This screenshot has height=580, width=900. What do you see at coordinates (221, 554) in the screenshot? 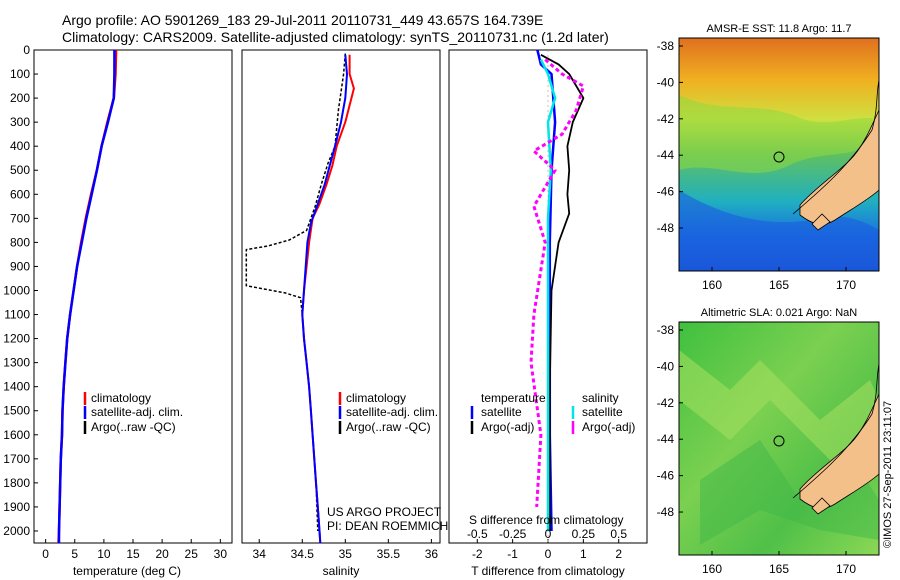
I see `x-tick-label: 30` at bounding box center [221, 554].